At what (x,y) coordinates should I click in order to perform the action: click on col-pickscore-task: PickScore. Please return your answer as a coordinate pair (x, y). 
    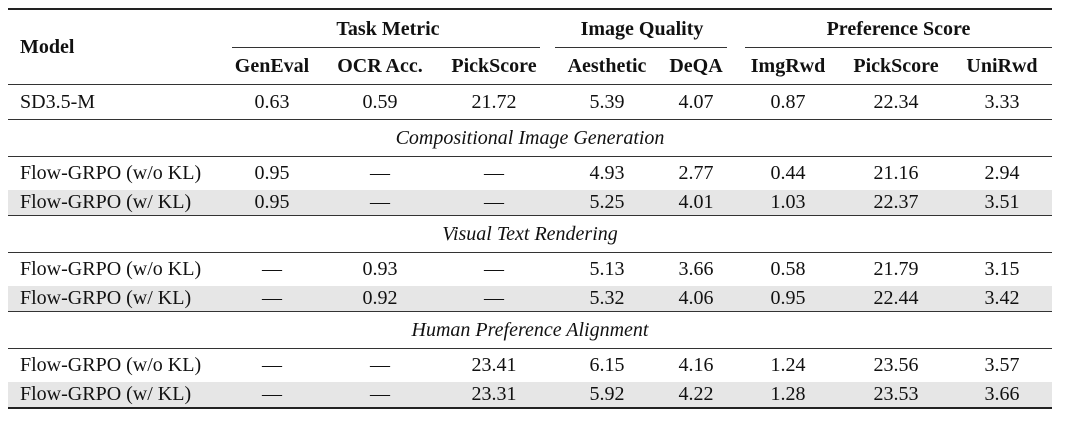
    Looking at the image, I should click on (494, 65).